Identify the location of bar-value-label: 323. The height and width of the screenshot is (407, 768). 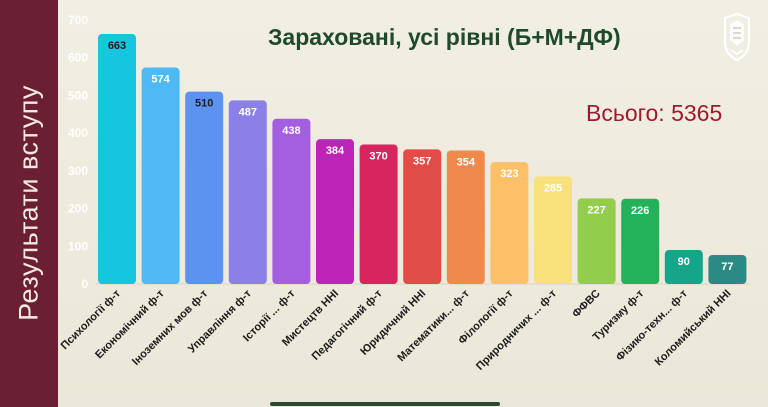
(509, 174).